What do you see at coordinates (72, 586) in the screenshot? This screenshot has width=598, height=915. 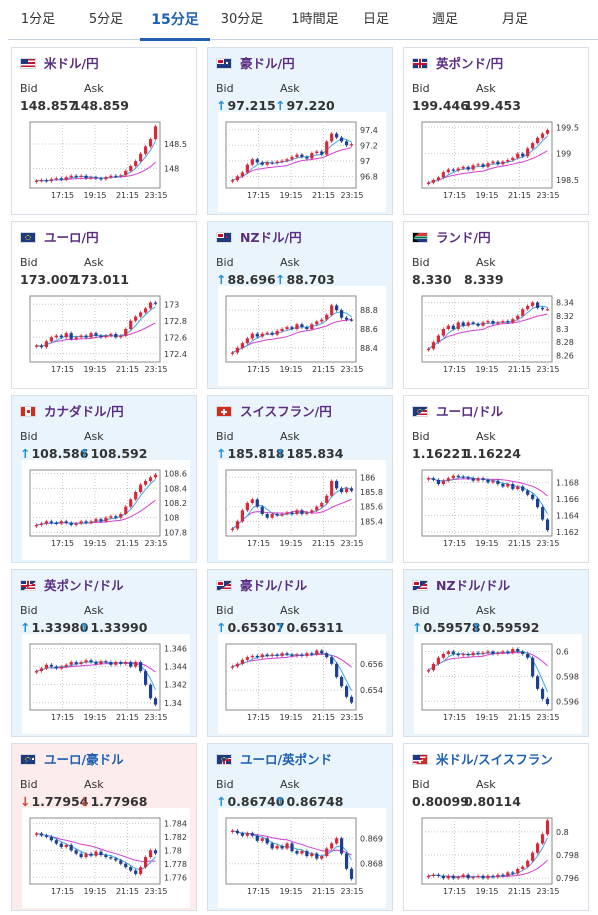 I see `pair-title: 英ポンド/ドル` at bounding box center [72, 586].